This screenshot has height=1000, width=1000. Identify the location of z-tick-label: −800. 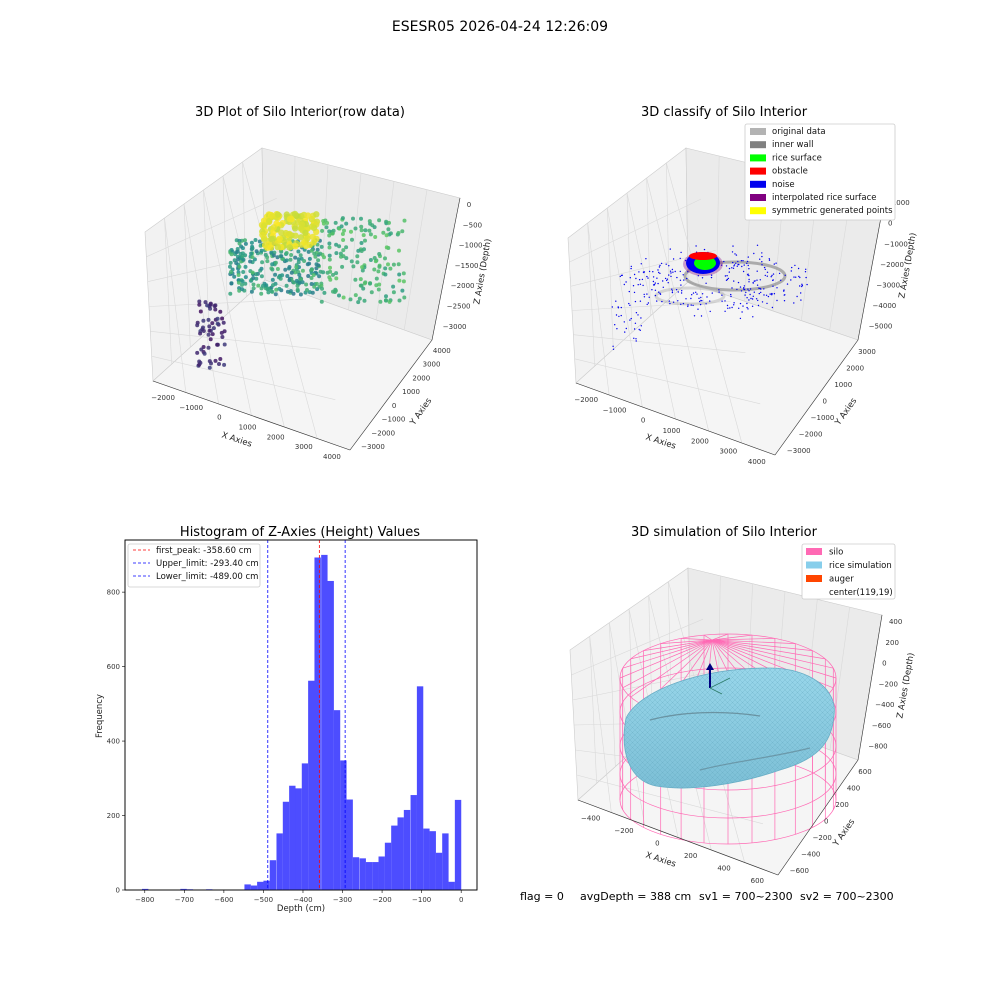
(877, 747).